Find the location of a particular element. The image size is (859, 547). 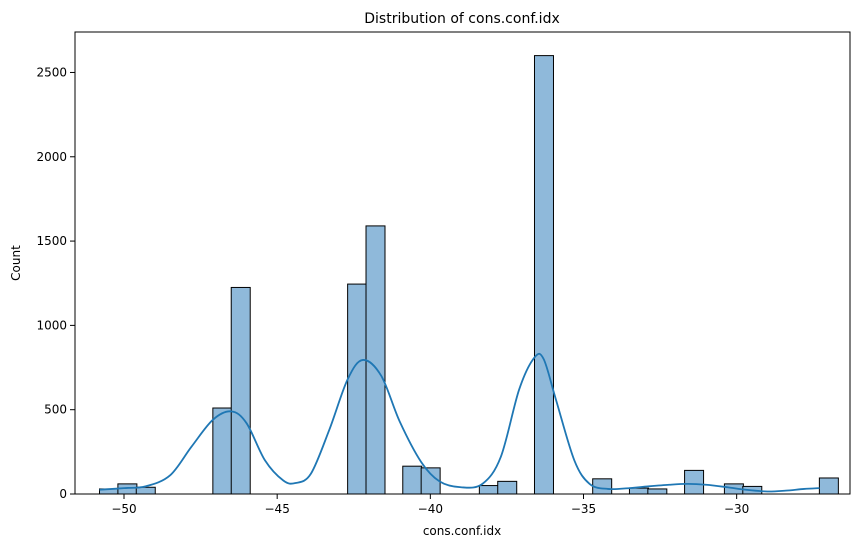

y-tick-label: 2000 is located at coordinates (51, 157).